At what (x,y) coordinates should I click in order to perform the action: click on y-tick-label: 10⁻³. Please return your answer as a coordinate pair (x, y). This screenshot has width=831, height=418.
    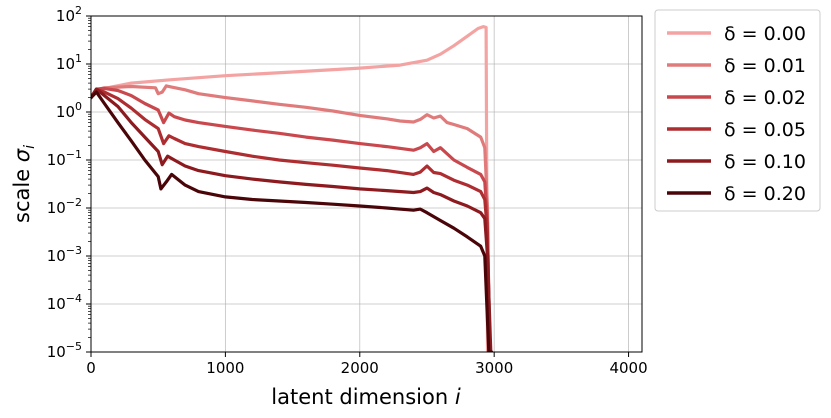
    Looking at the image, I should click on (64, 254).